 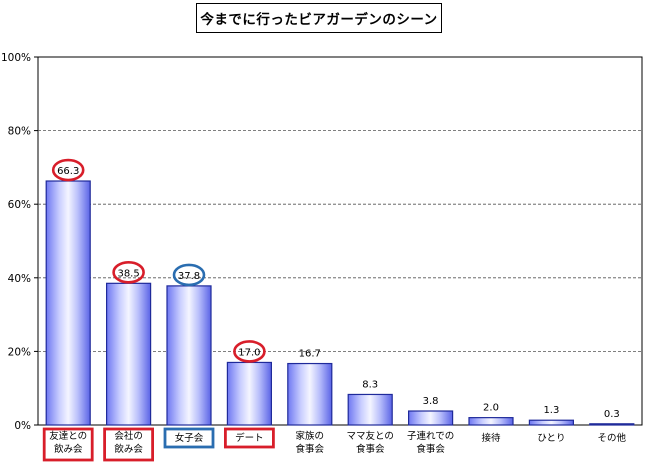 What do you see at coordinates (22, 426) in the screenshot?
I see `y-tick-label: 0%` at bounding box center [22, 426].